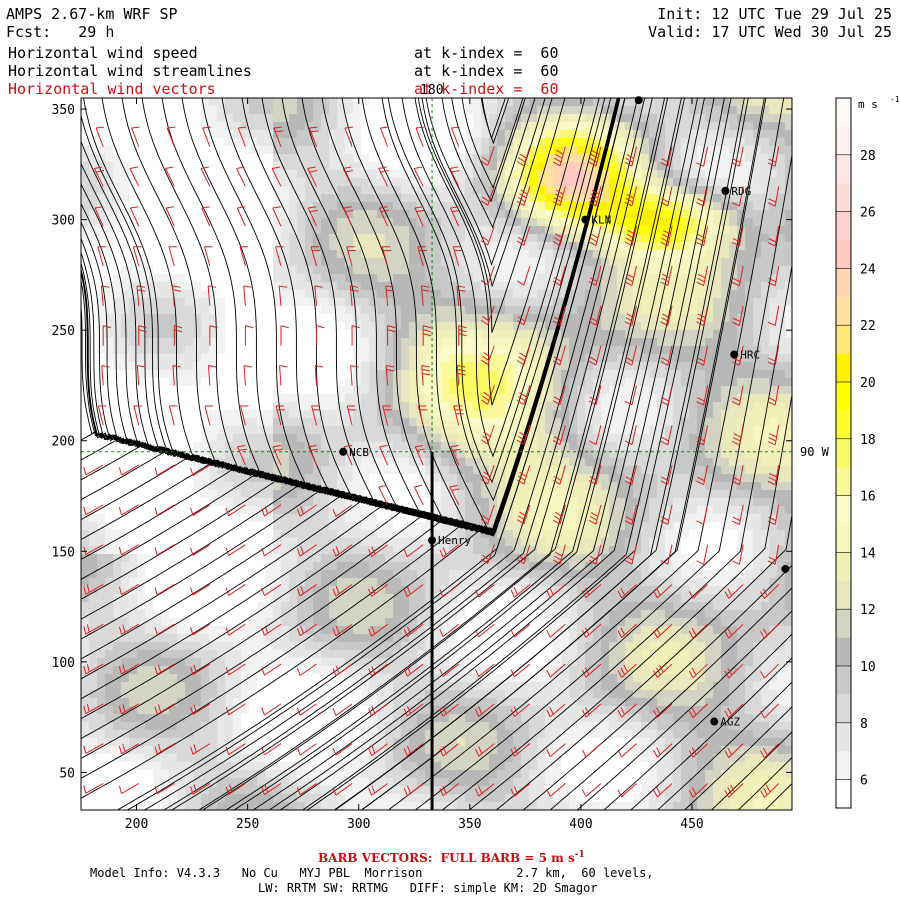 This screenshot has width=900, height=900. What do you see at coordinates (741, 191) in the screenshot?
I see `station-label: RDG` at bounding box center [741, 191].